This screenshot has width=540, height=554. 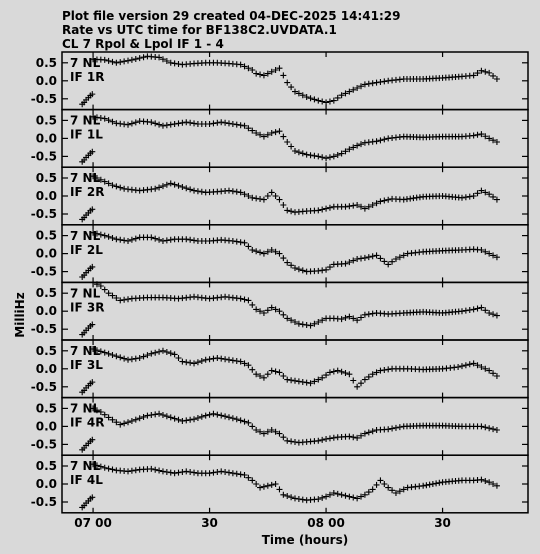 What do you see at coordinates (86, 135) in the screenshot?
I see `panel-label-if: IF 1L` at bounding box center [86, 135].